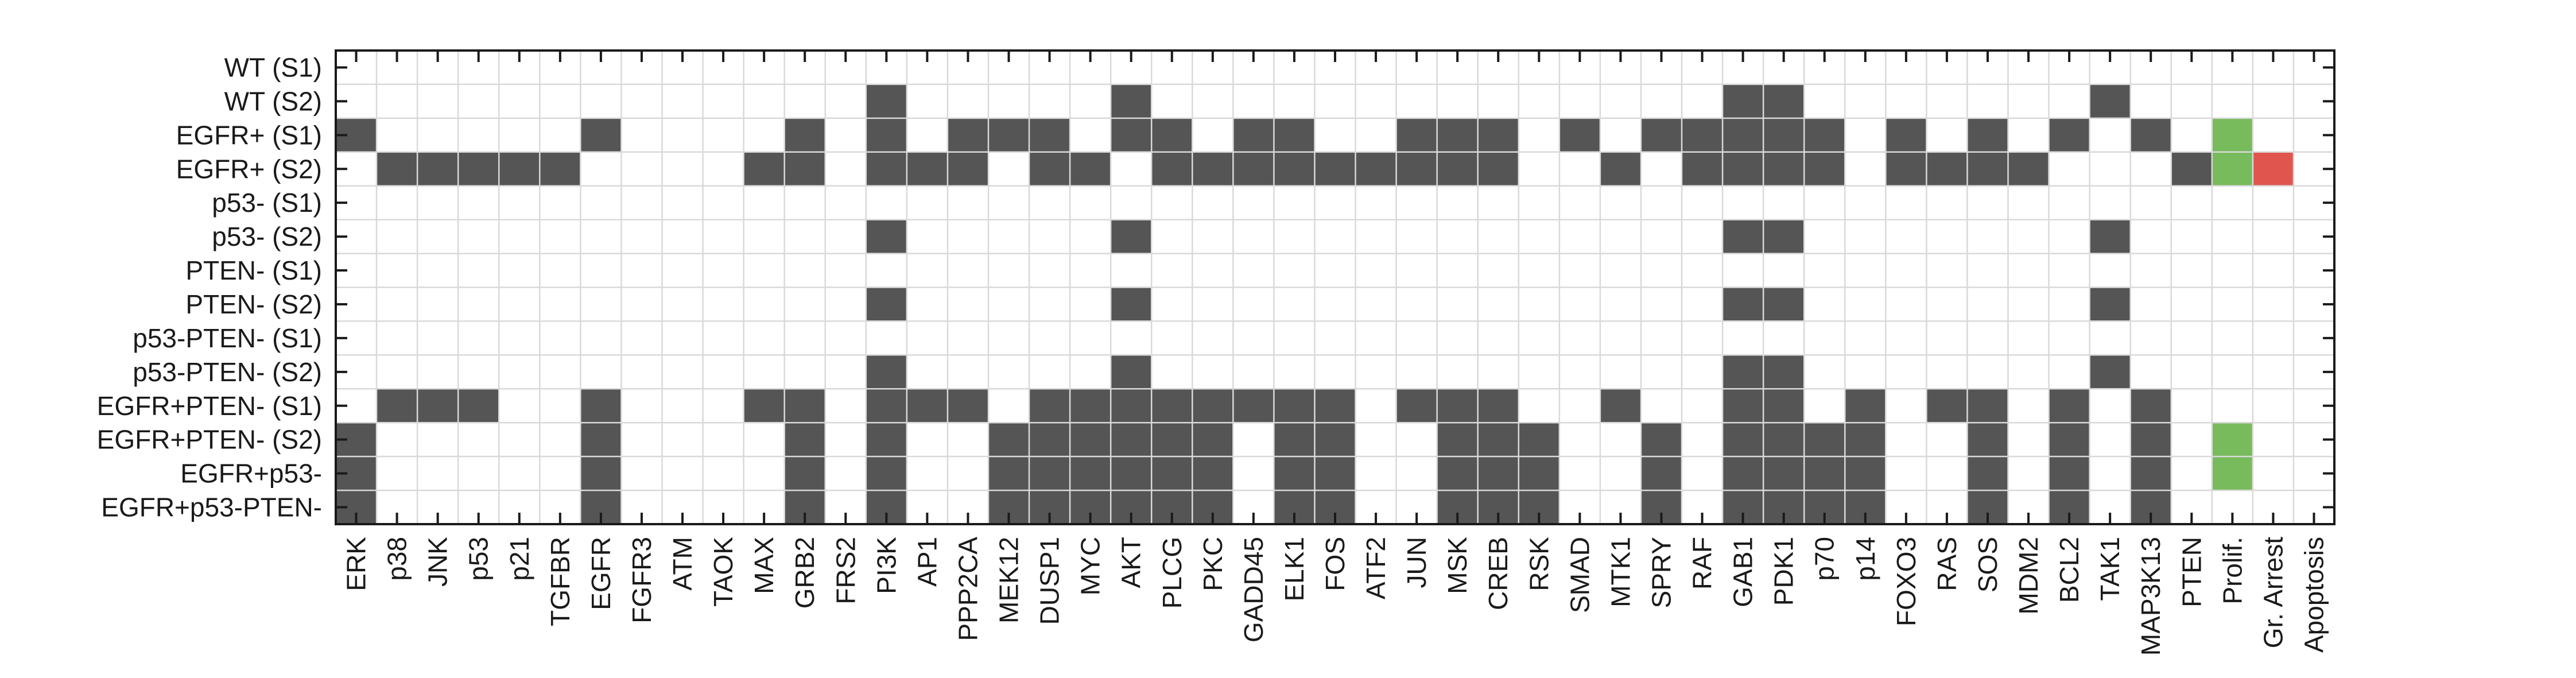 This screenshot has width=2576, height=678. What do you see at coordinates (1947, 564) in the screenshot?
I see `x-tick-label: RAS` at bounding box center [1947, 564].